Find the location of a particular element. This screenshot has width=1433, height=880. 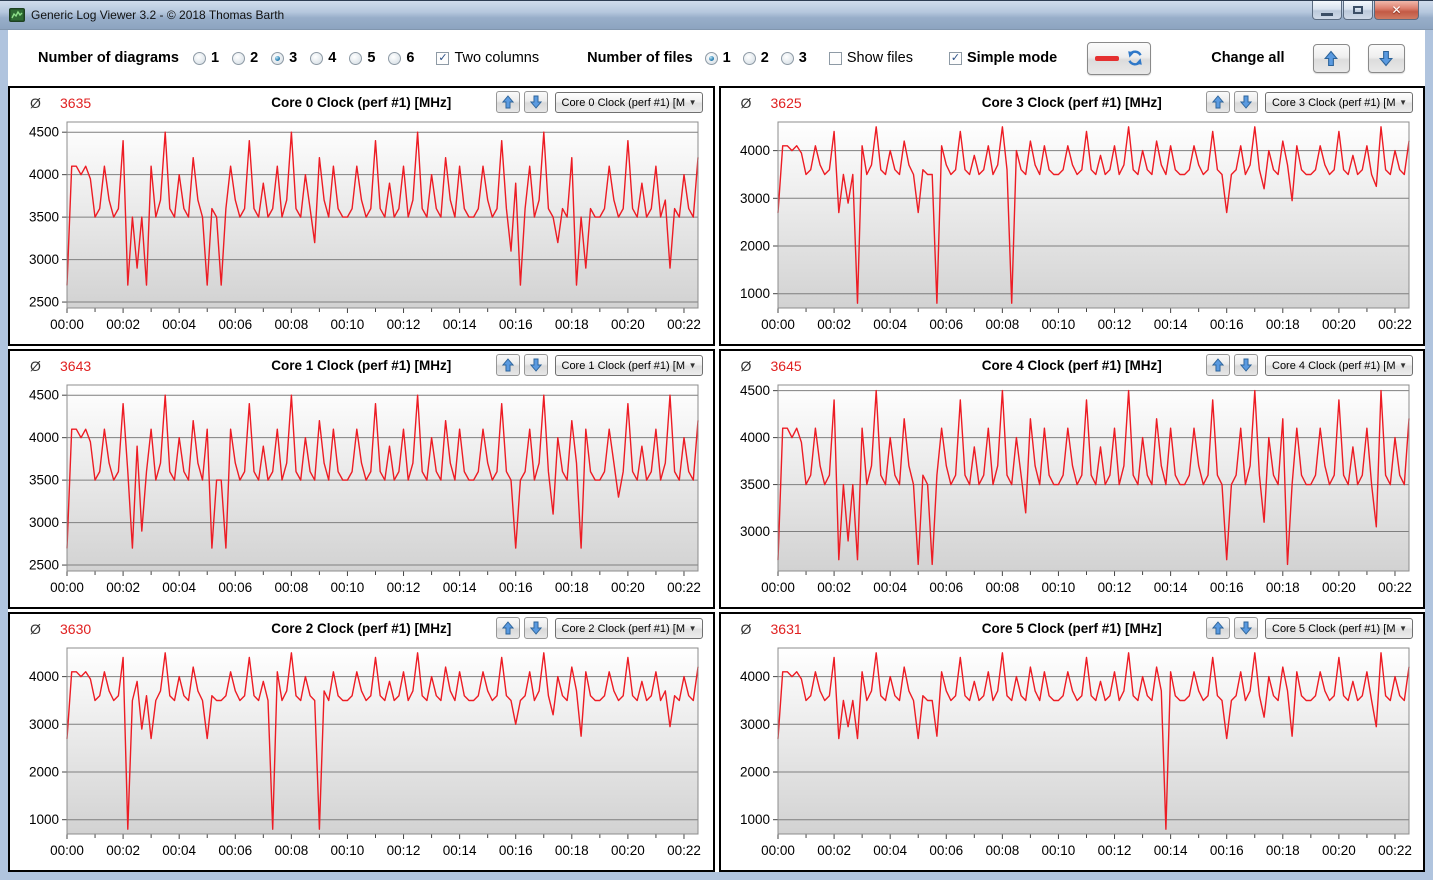

change-all-down-button is located at coordinates (1386, 58).